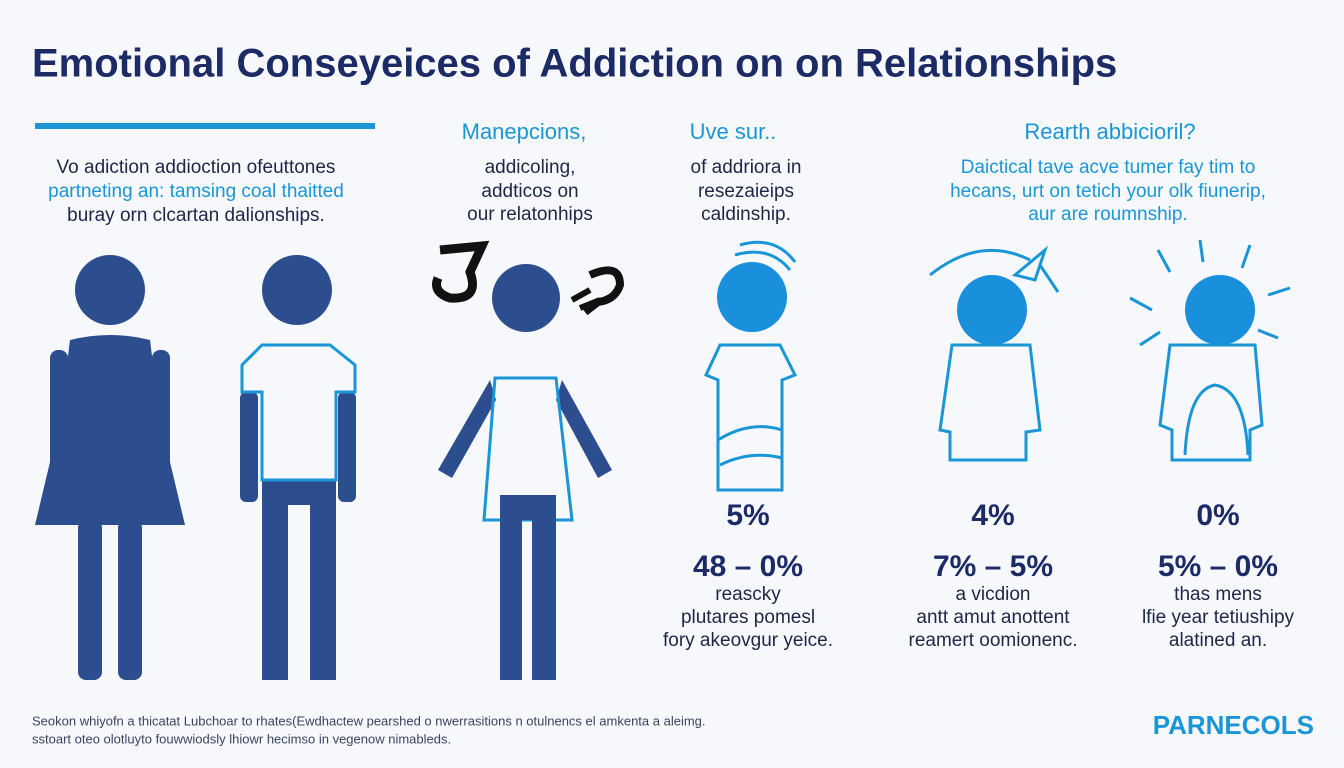 This screenshot has height=768, width=1344. I want to click on column-line: hecans, urt on tetich your olk fiunerip,, so click(1108, 191).